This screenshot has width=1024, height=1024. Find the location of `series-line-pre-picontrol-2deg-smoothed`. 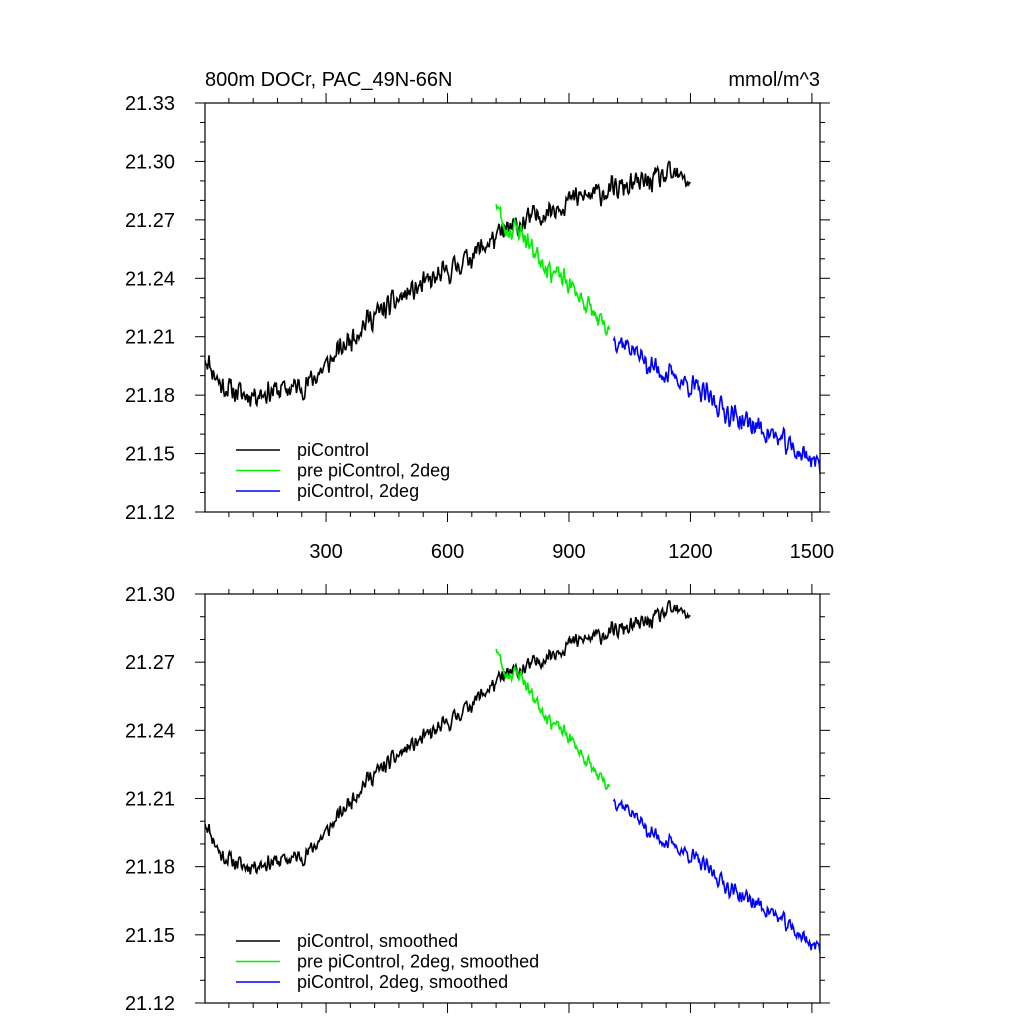

series-line-pre-picontrol-2deg-smoothed is located at coordinates (553, 719).